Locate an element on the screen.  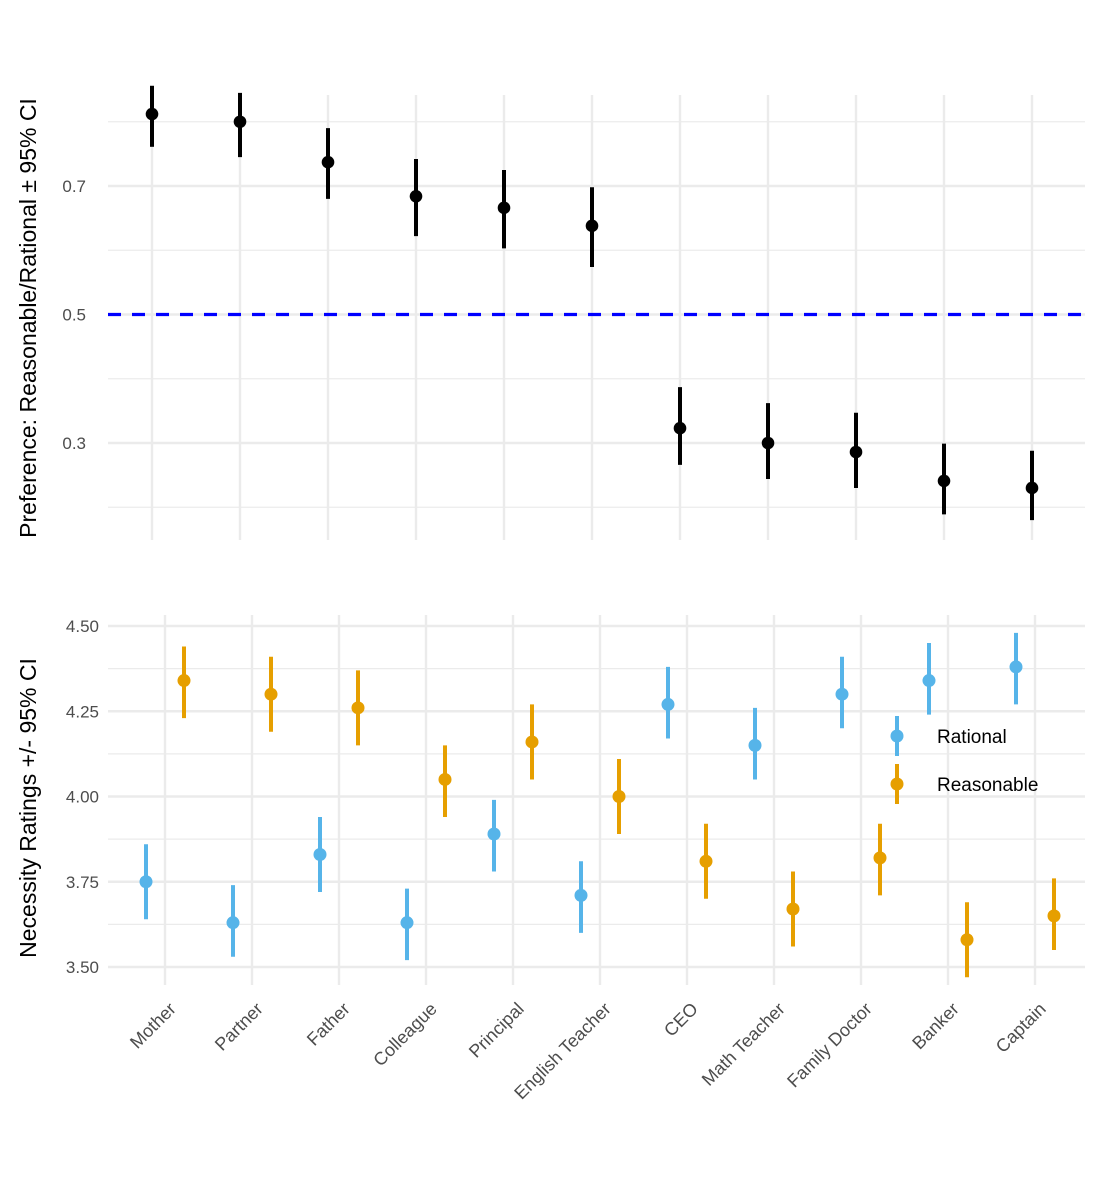
bottom-point-reasonable-mother is located at coordinates (184, 682).